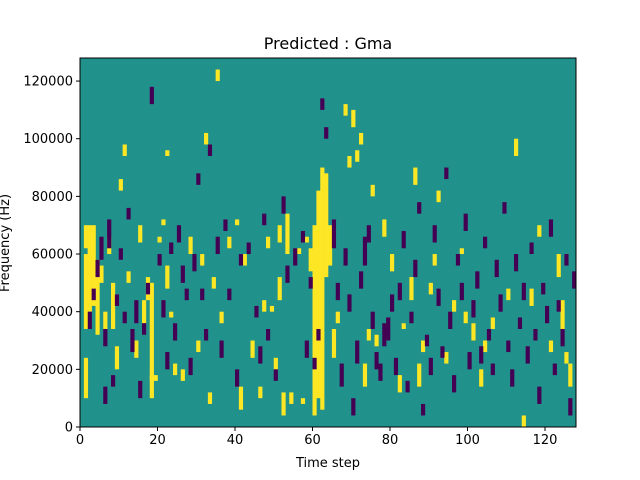 The width and height of the screenshot is (640, 480). I want to click on y-axis-label: Frequency (Hz), so click(6, 243).